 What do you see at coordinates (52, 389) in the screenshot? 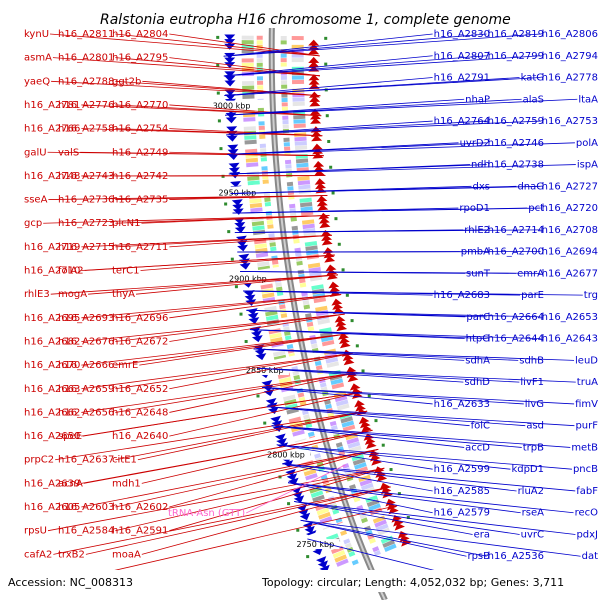
I see `reverse-gene-label: h16_A2663` at bounding box center [52, 389].